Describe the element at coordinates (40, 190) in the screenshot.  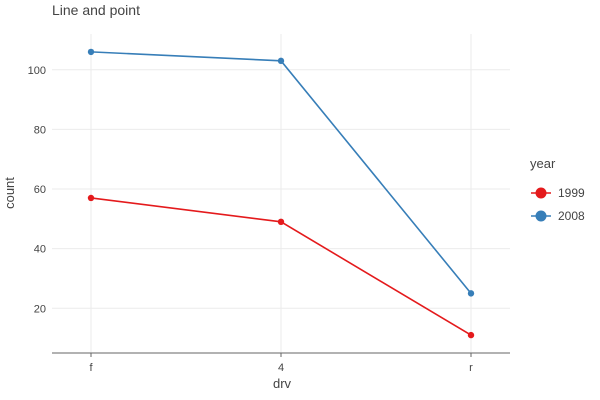
I see `y-tick-label: 60` at that location.